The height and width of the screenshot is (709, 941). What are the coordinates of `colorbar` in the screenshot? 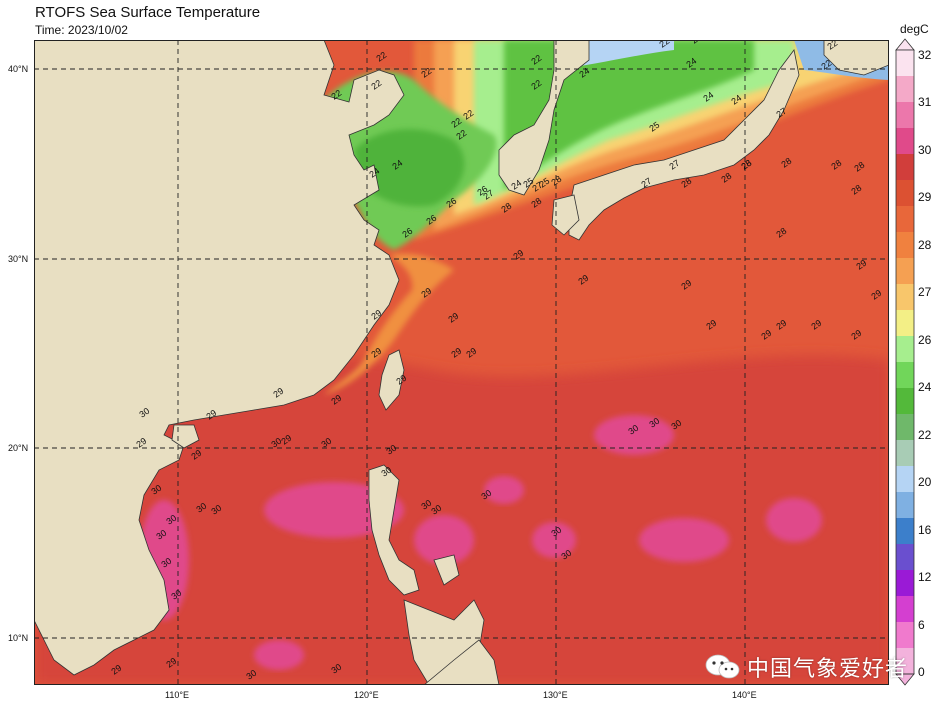 It's located at (905, 362).